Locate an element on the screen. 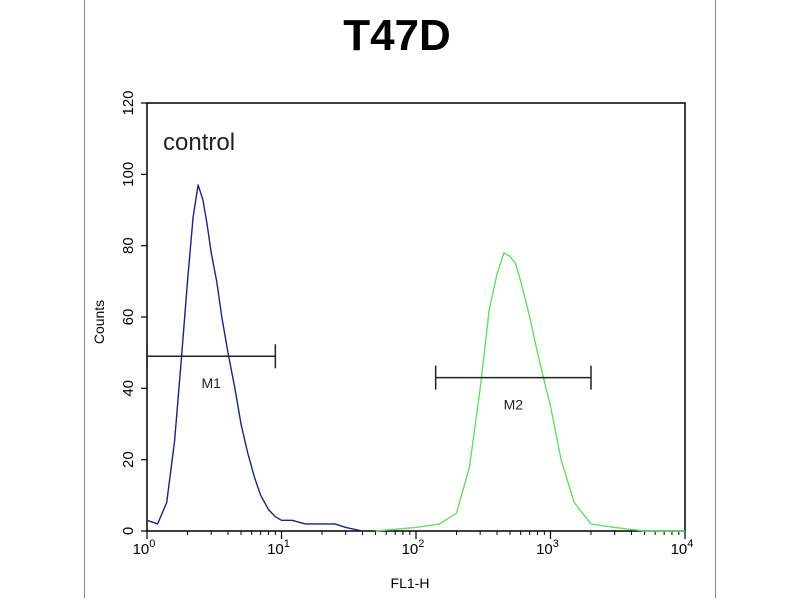 Image resolution: width=800 pixels, height=600 pixels. x-axis: 10⁰ 10¹ 10² 10³ 10⁴ is located at coordinates (413, 544).